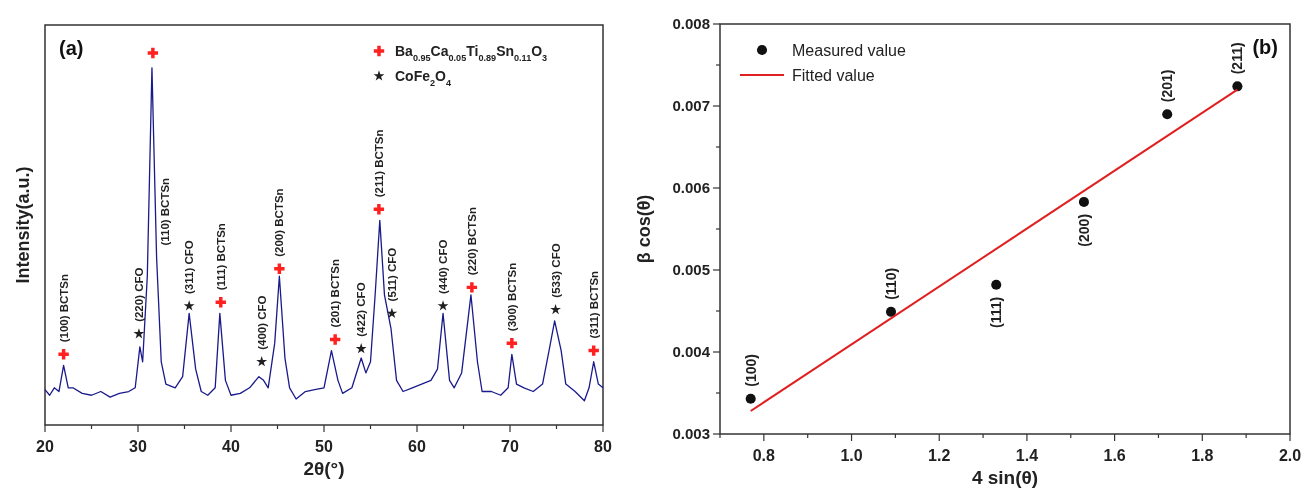 This screenshot has height=502, width=1315. Describe the element at coordinates (324, 446) in the screenshot. I see `x-tick-label: 50` at that location.